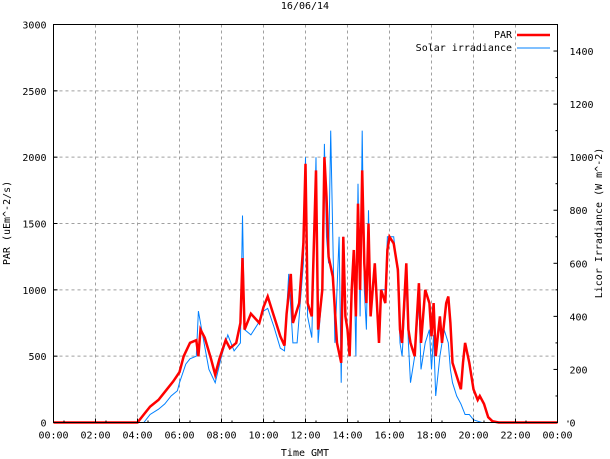  I want to click on legend: PAR Solar irradiance, so click(483, 42).